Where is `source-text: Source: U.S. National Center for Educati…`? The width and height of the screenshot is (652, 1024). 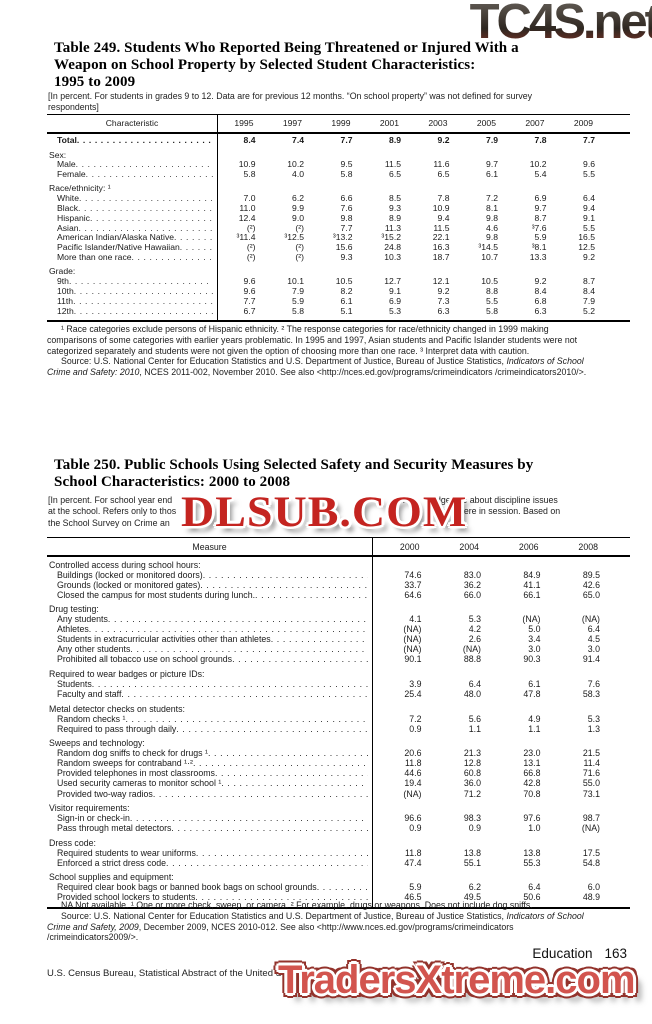 source-text: Source: U.S. National Center for Educati… is located at coordinates (322, 367).